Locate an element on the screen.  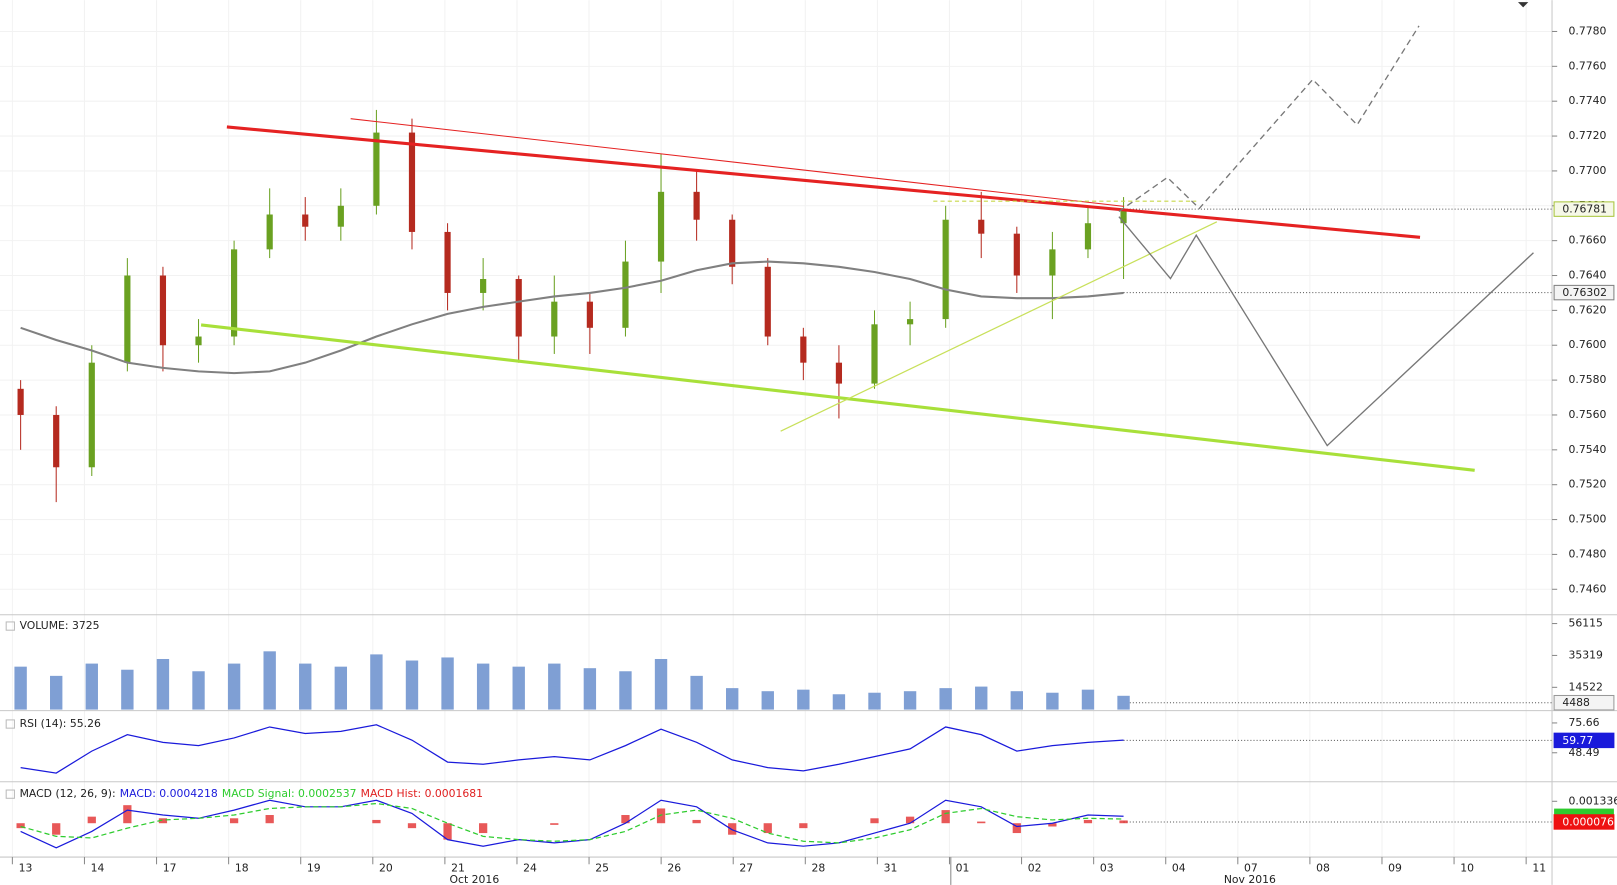
rsi-line is located at coordinates (572, 749).